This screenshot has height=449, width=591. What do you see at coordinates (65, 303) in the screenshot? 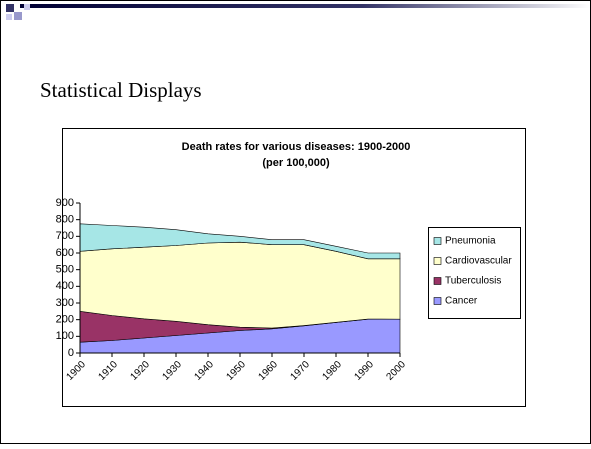
I see `y-tick-label: 300` at bounding box center [65, 303].